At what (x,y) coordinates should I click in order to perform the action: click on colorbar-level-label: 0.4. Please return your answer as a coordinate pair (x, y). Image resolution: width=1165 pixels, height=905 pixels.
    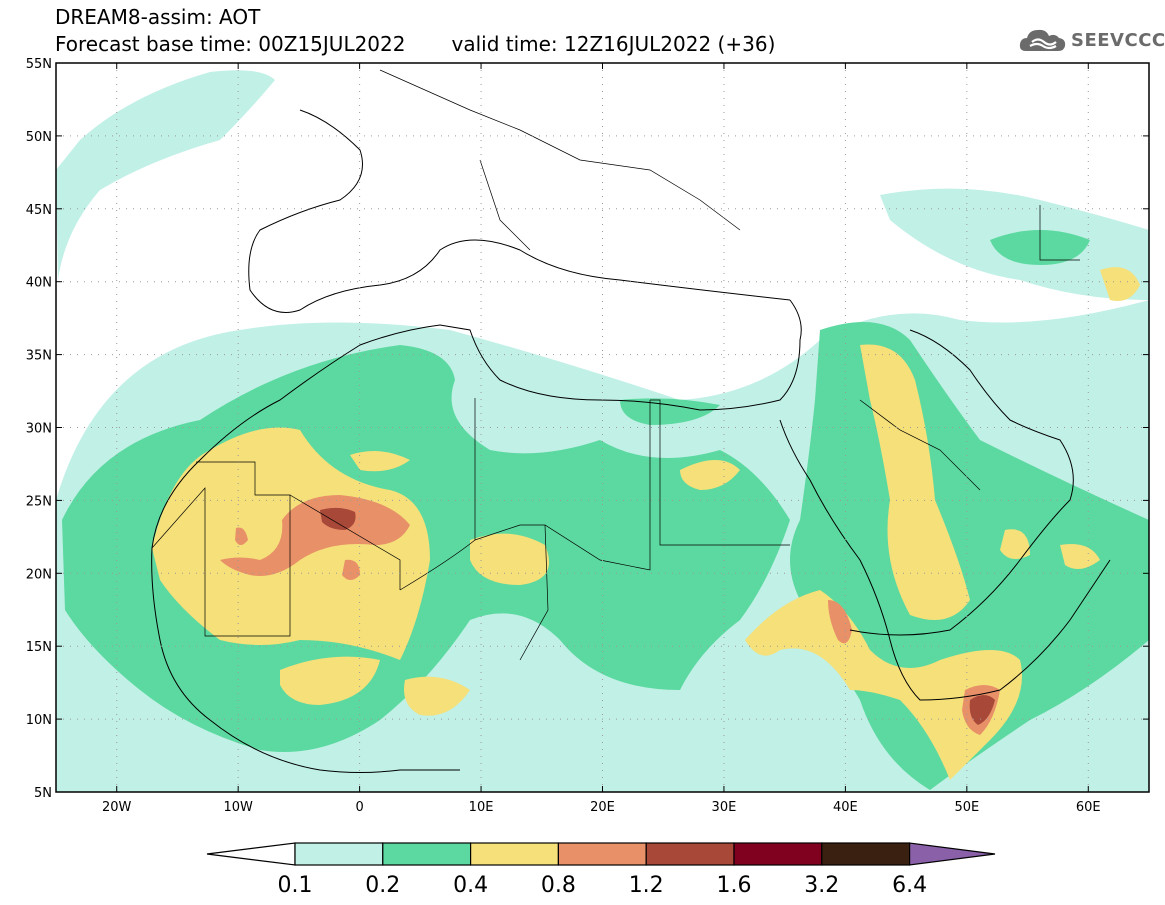
    Looking at the image, I should click on (470, 885).